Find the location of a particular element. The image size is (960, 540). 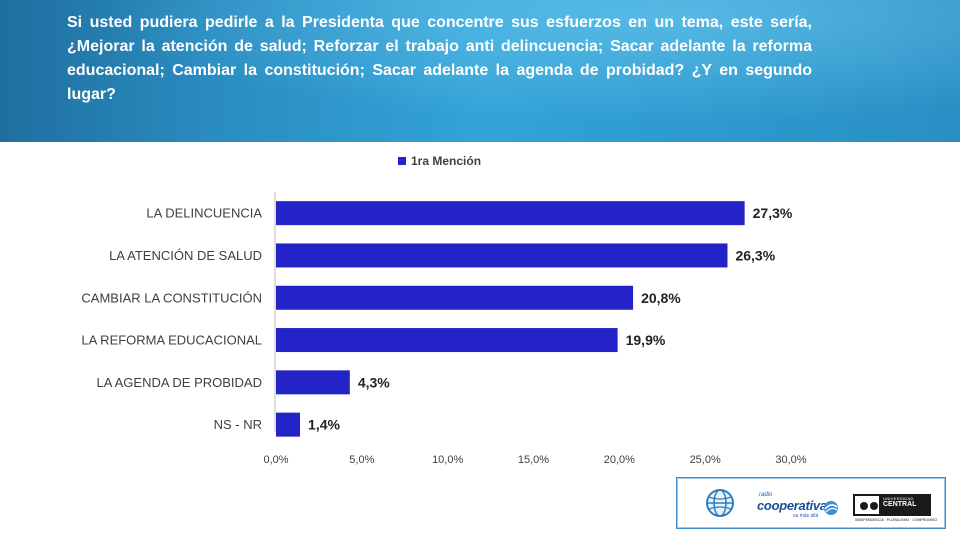

category-label: NS - NR is located at coordinates (238, 424).